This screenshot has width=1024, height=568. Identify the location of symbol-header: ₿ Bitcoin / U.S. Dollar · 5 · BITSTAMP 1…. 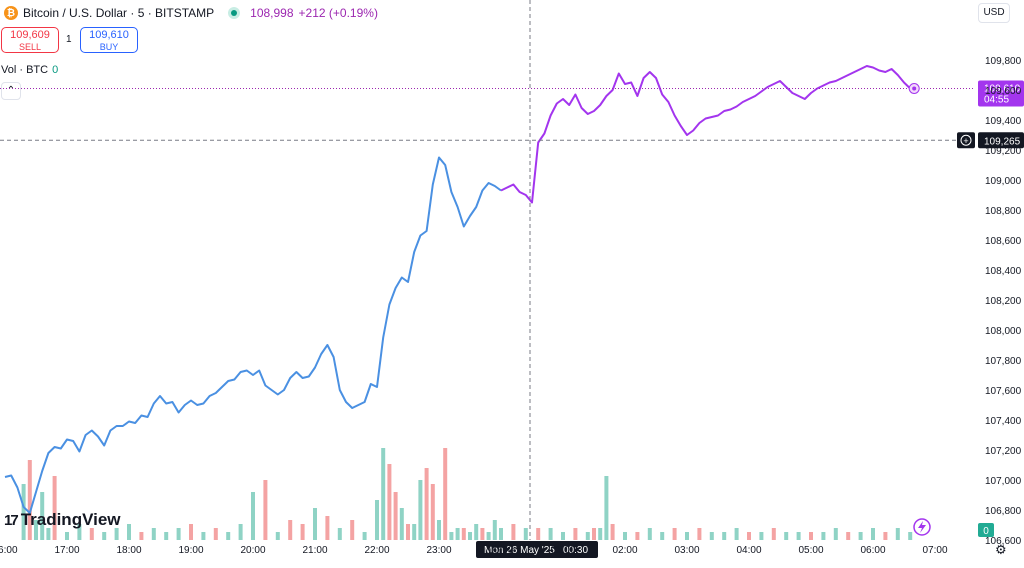
(189, 13).